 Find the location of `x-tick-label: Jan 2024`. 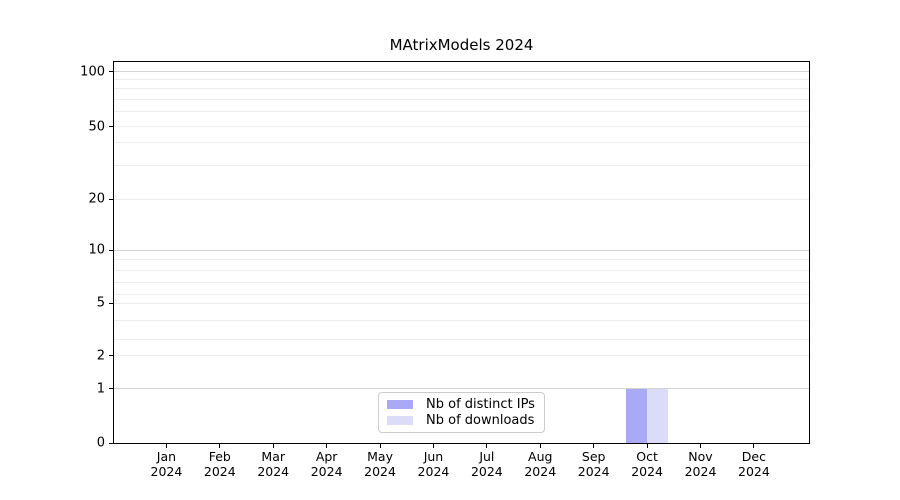

x-tick-label: Jan 2024 is located at coordinates (166, 464).